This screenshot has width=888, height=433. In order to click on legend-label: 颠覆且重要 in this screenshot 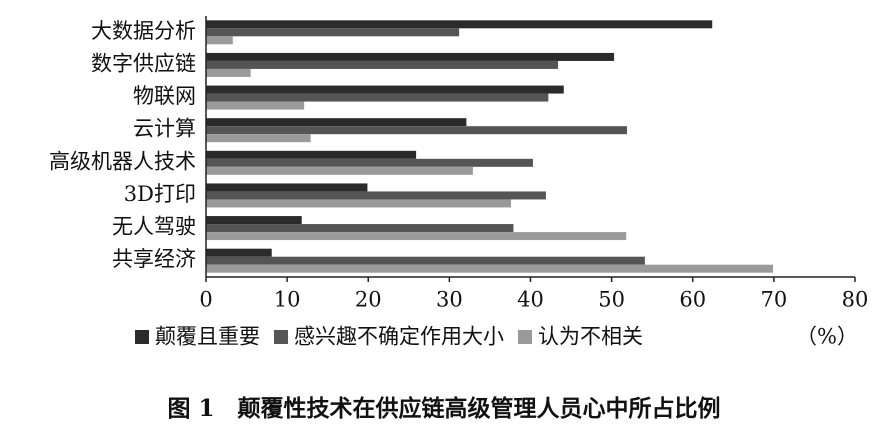, I will do `click(207, 337)`.